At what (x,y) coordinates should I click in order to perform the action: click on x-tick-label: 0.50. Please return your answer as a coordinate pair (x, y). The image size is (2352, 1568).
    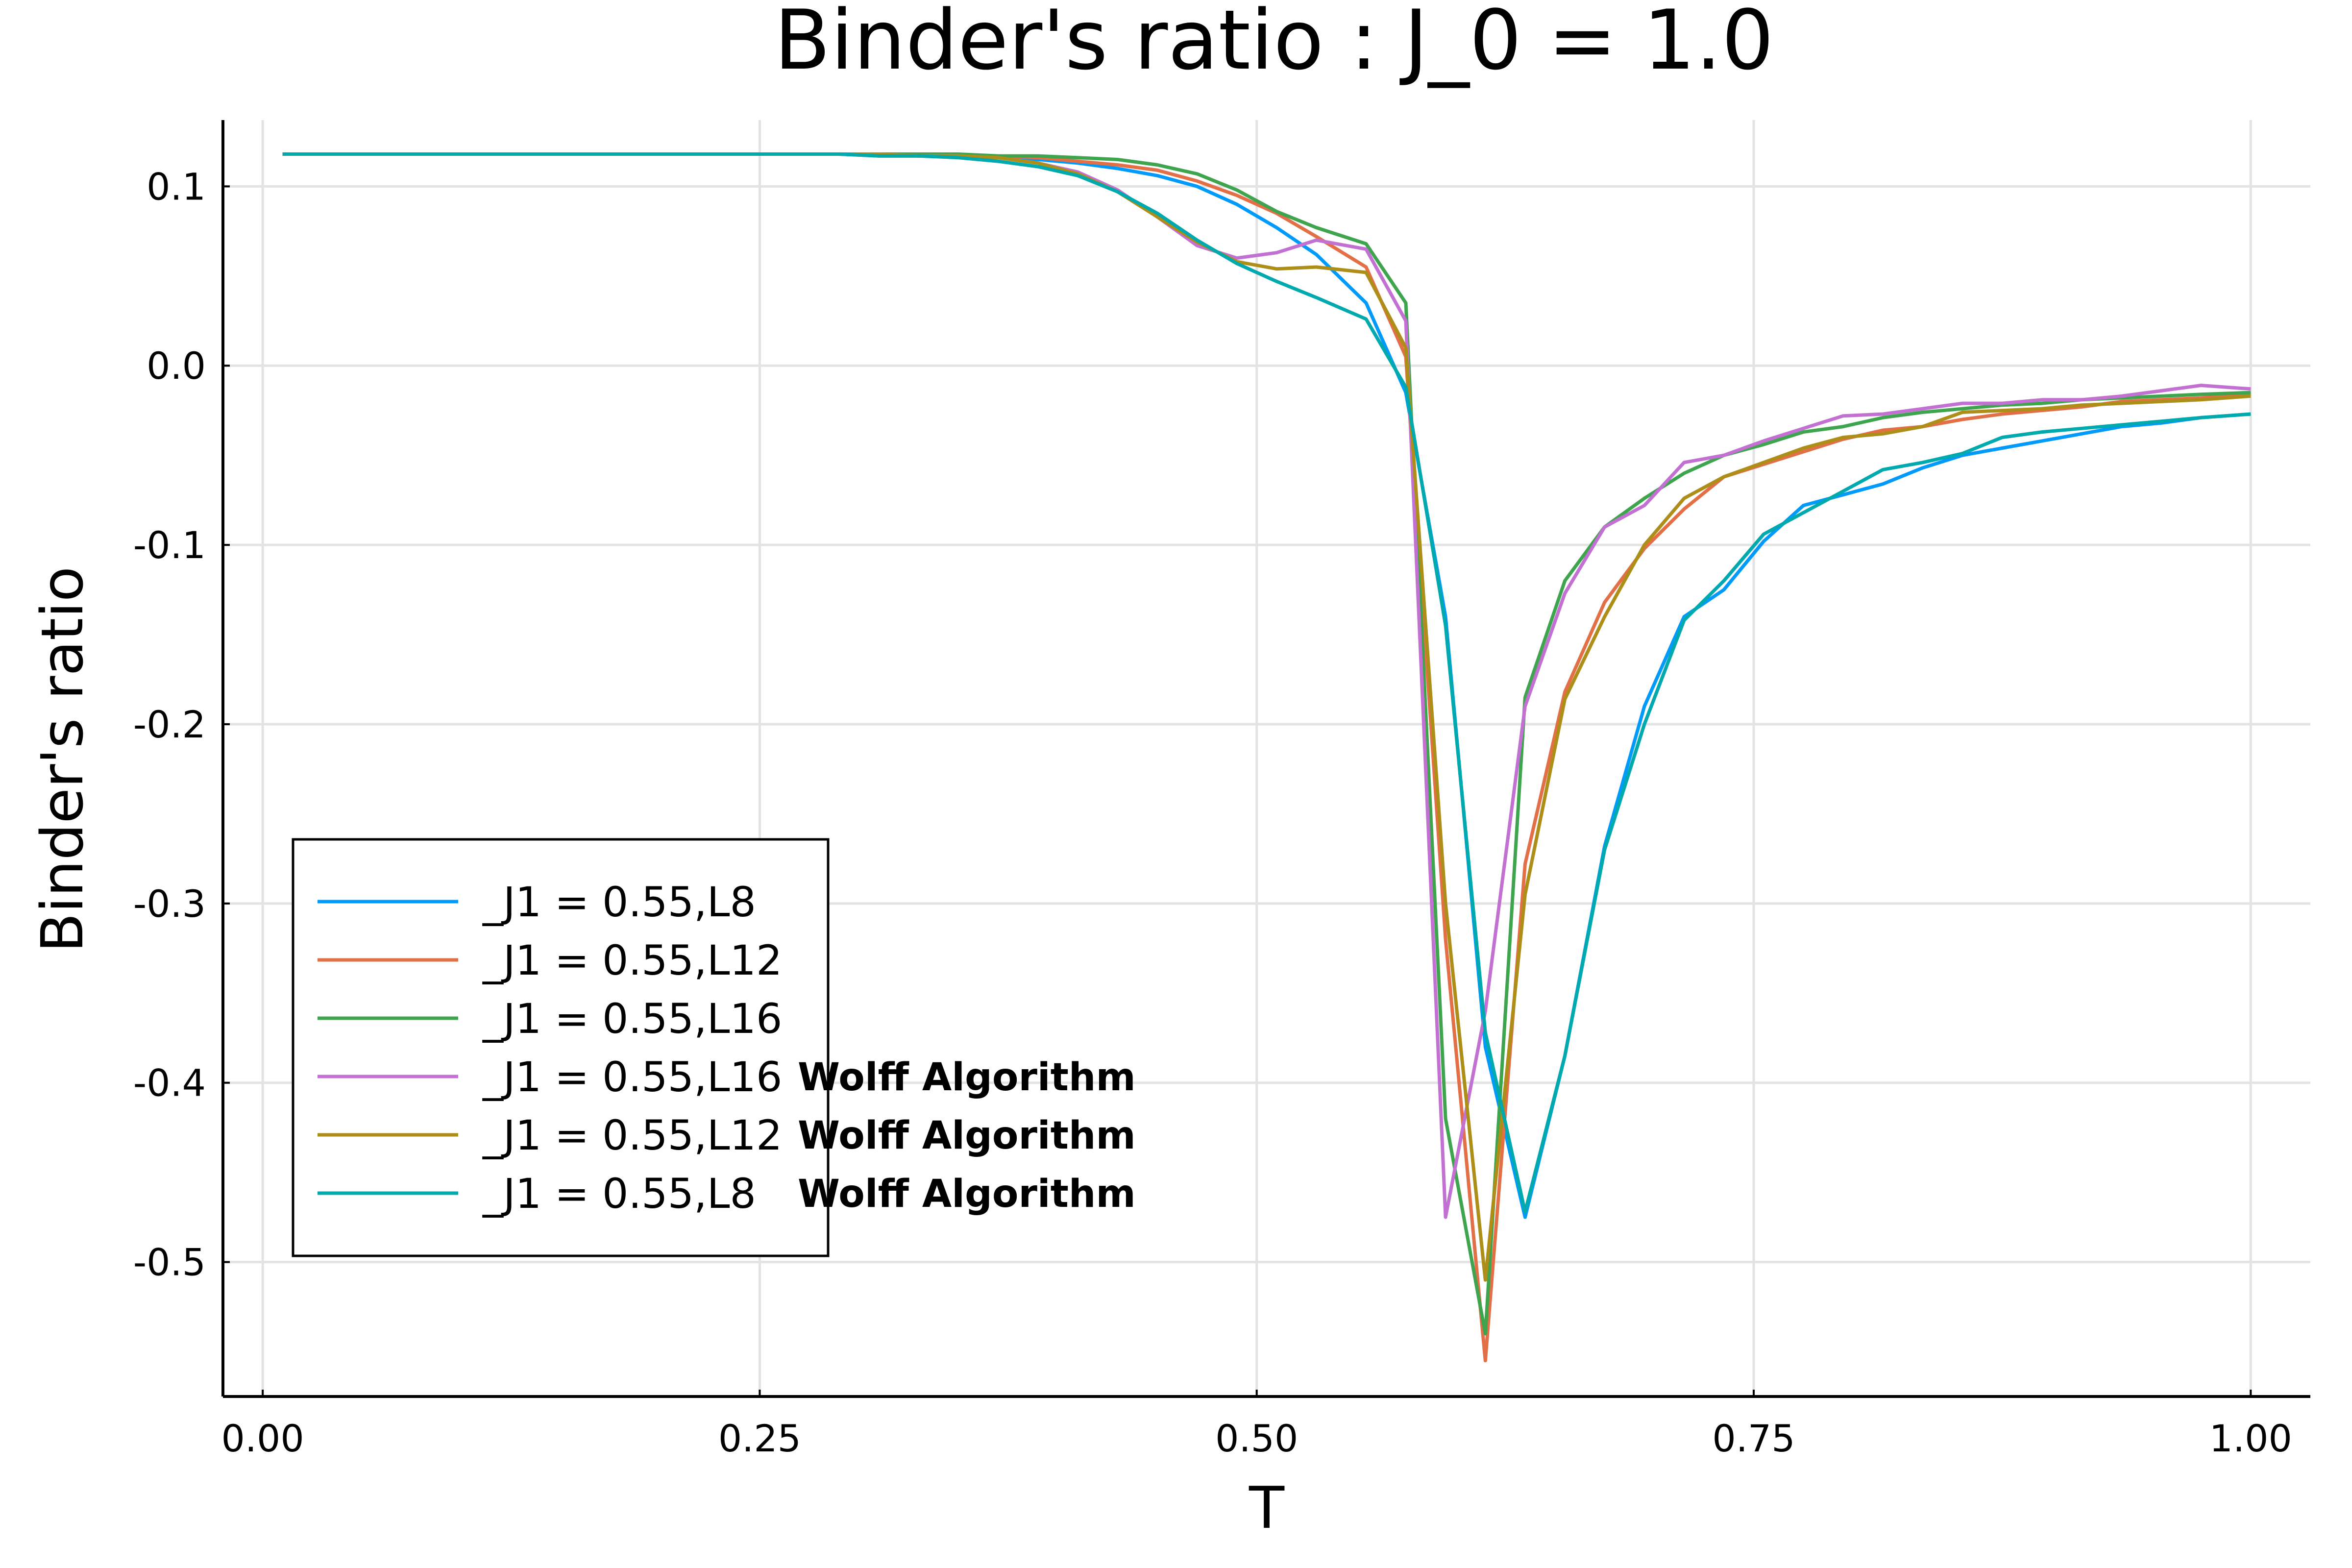
    Looking at the image, I should click on (1256, 1438).